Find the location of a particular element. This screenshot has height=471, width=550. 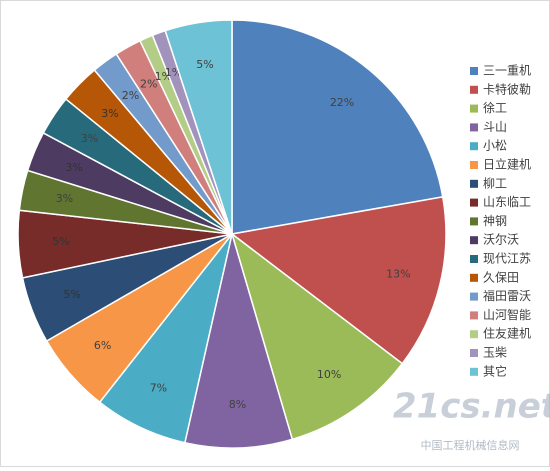

legend-label: 福田雷沃 is located at coordinates (507, 295).